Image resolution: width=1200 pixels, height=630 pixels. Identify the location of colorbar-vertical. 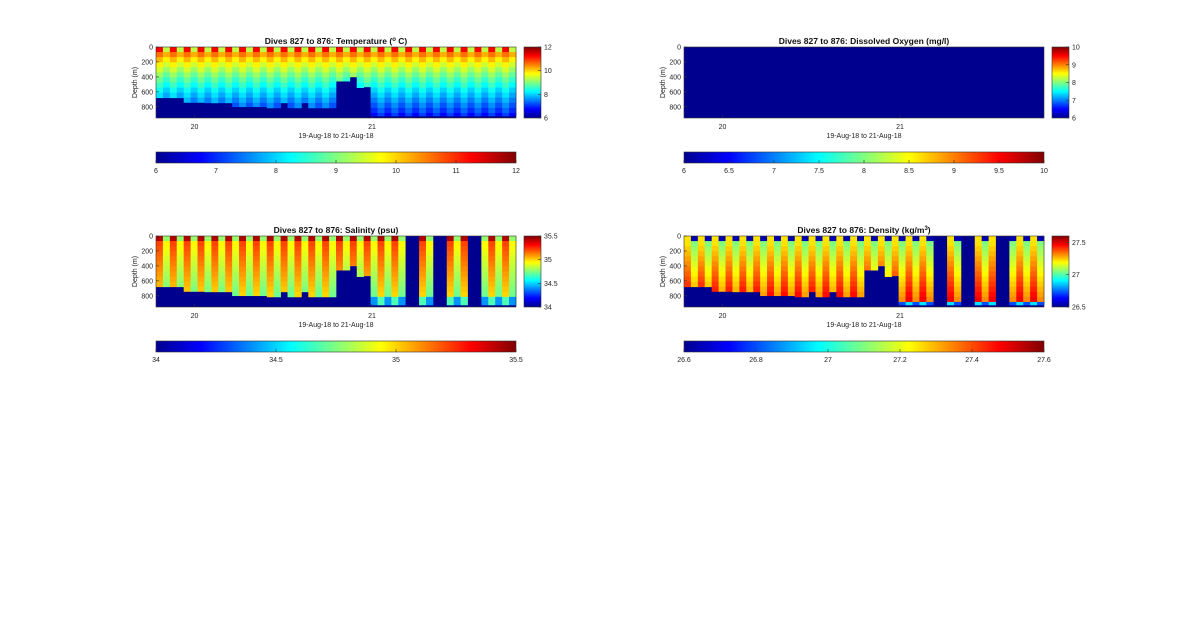
(1060, 271).